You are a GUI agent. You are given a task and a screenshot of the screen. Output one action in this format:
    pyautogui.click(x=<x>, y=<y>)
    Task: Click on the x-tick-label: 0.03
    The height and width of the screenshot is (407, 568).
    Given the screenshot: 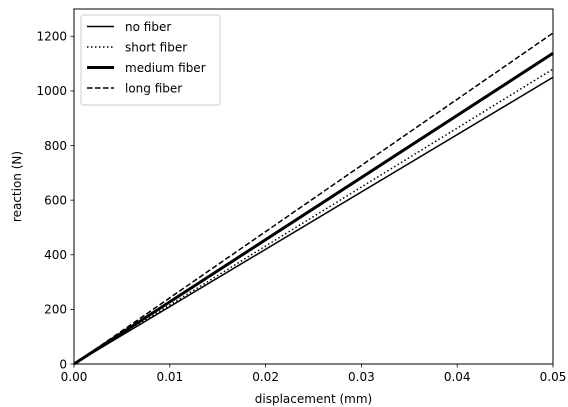 What is the action you would take?
    pyautogui.click(x=361, y=377)
    